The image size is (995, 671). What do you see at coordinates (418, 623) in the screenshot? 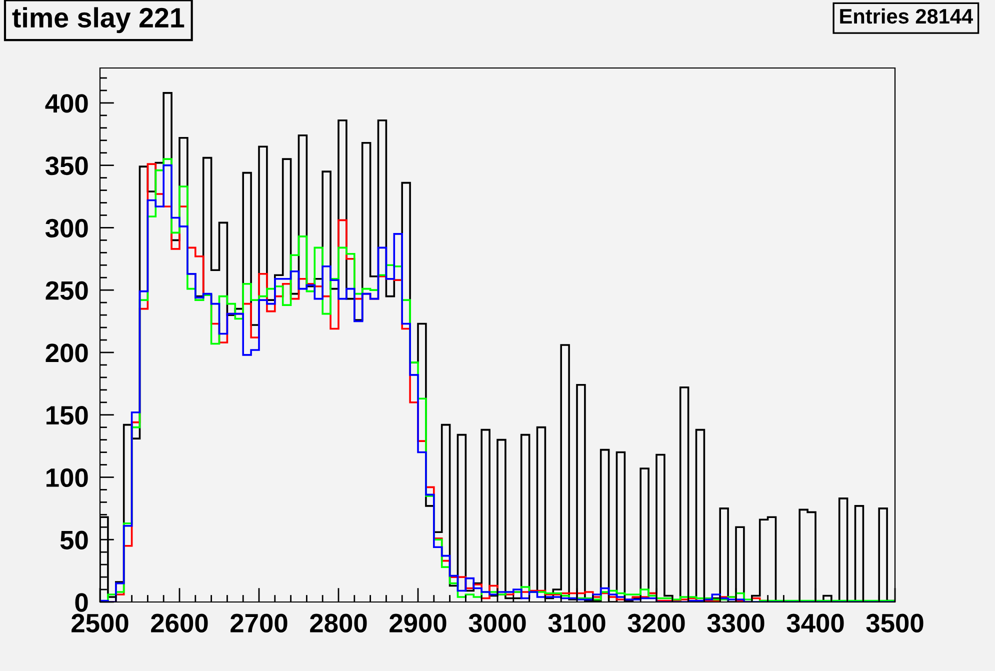
I see `x-tick-label: 2900` at bounding box center [418, 623].